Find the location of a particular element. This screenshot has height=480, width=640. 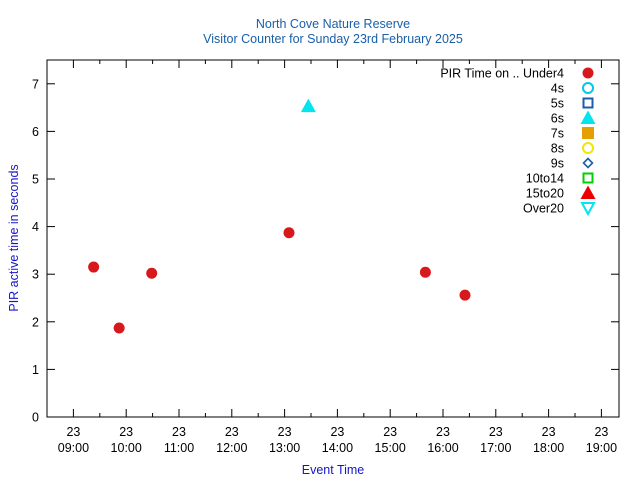

legend-label: PIR Time on .. Under4 is located at coordinates (502, 74).